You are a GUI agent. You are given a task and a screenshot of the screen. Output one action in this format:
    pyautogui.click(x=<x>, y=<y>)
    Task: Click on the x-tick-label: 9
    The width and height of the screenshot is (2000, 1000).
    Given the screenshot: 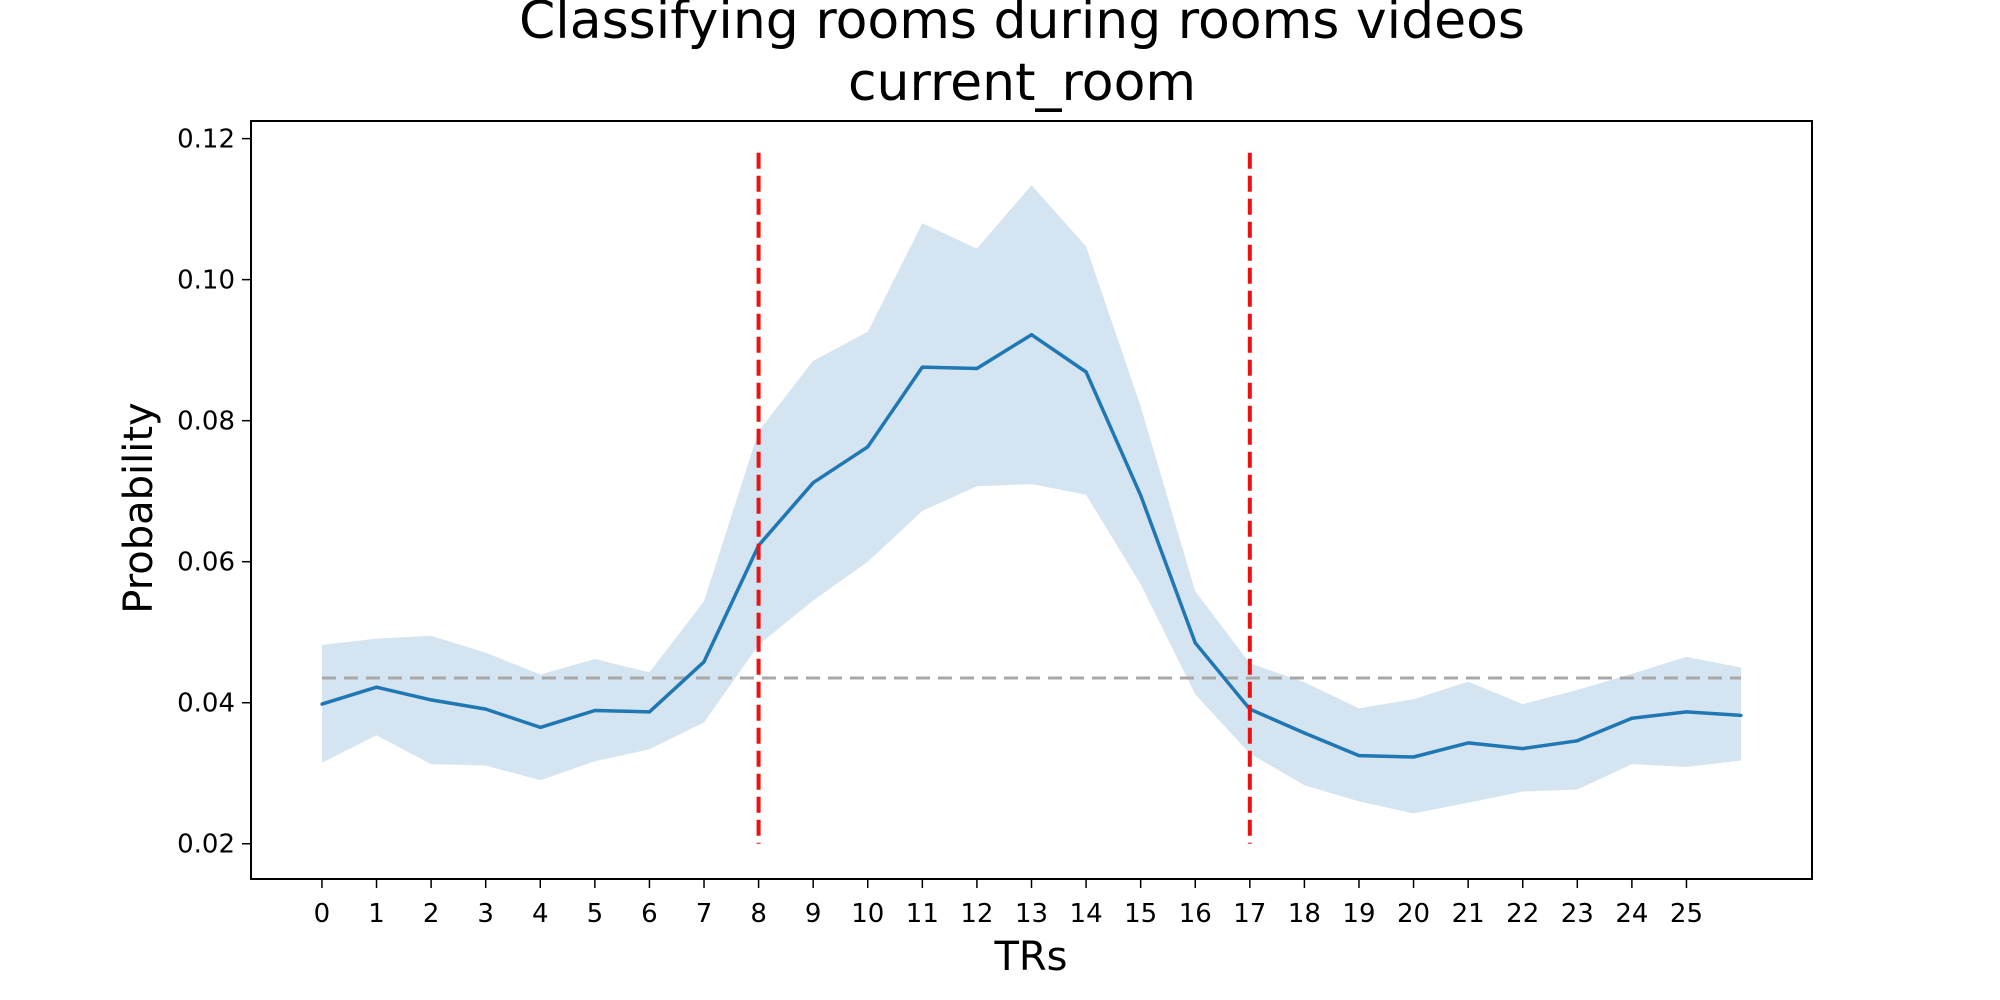 What is the action you would take?
    pyautogui.click(x=813, y=914)
    